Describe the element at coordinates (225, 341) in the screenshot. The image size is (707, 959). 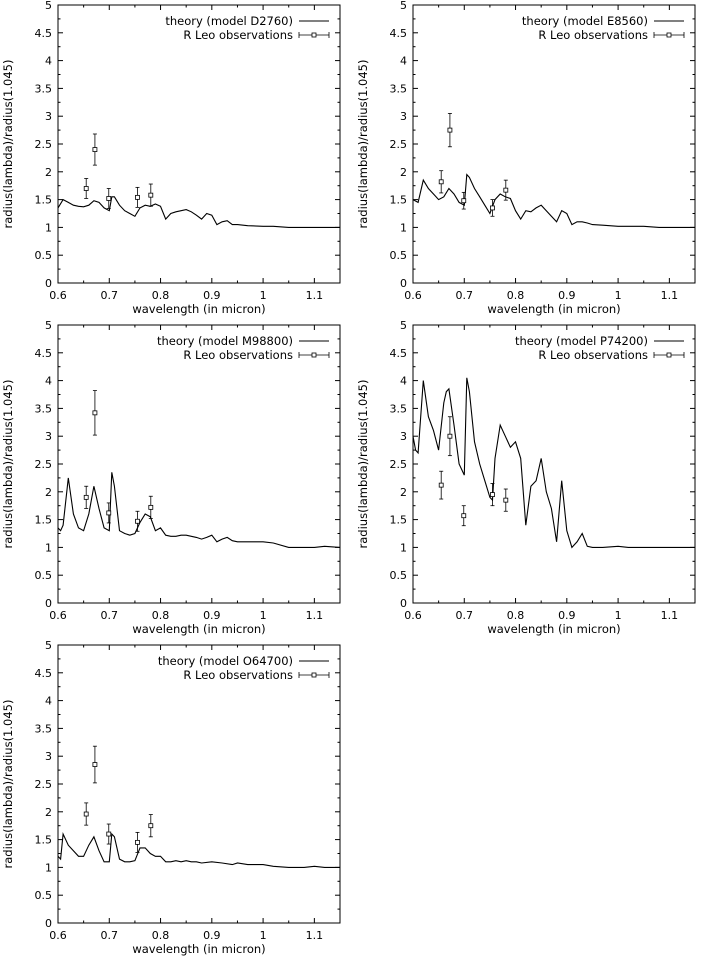
I see `legend-theory-label: theory (model M98800)` at that location.